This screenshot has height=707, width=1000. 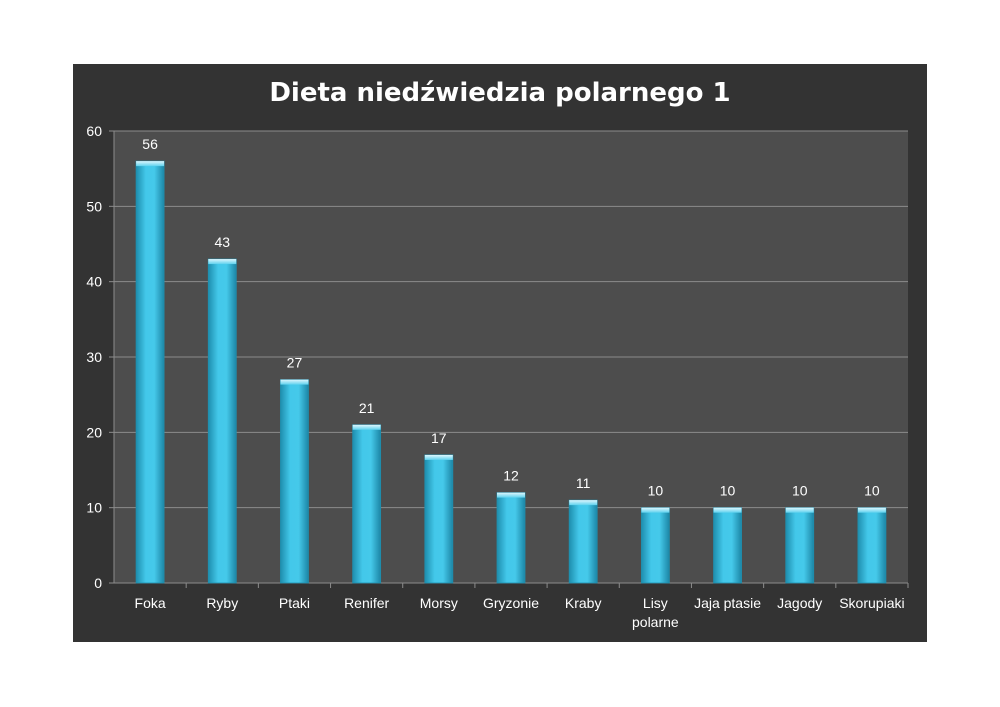 I want to click on y-tick-label: 60, so click(x=94, y=131).